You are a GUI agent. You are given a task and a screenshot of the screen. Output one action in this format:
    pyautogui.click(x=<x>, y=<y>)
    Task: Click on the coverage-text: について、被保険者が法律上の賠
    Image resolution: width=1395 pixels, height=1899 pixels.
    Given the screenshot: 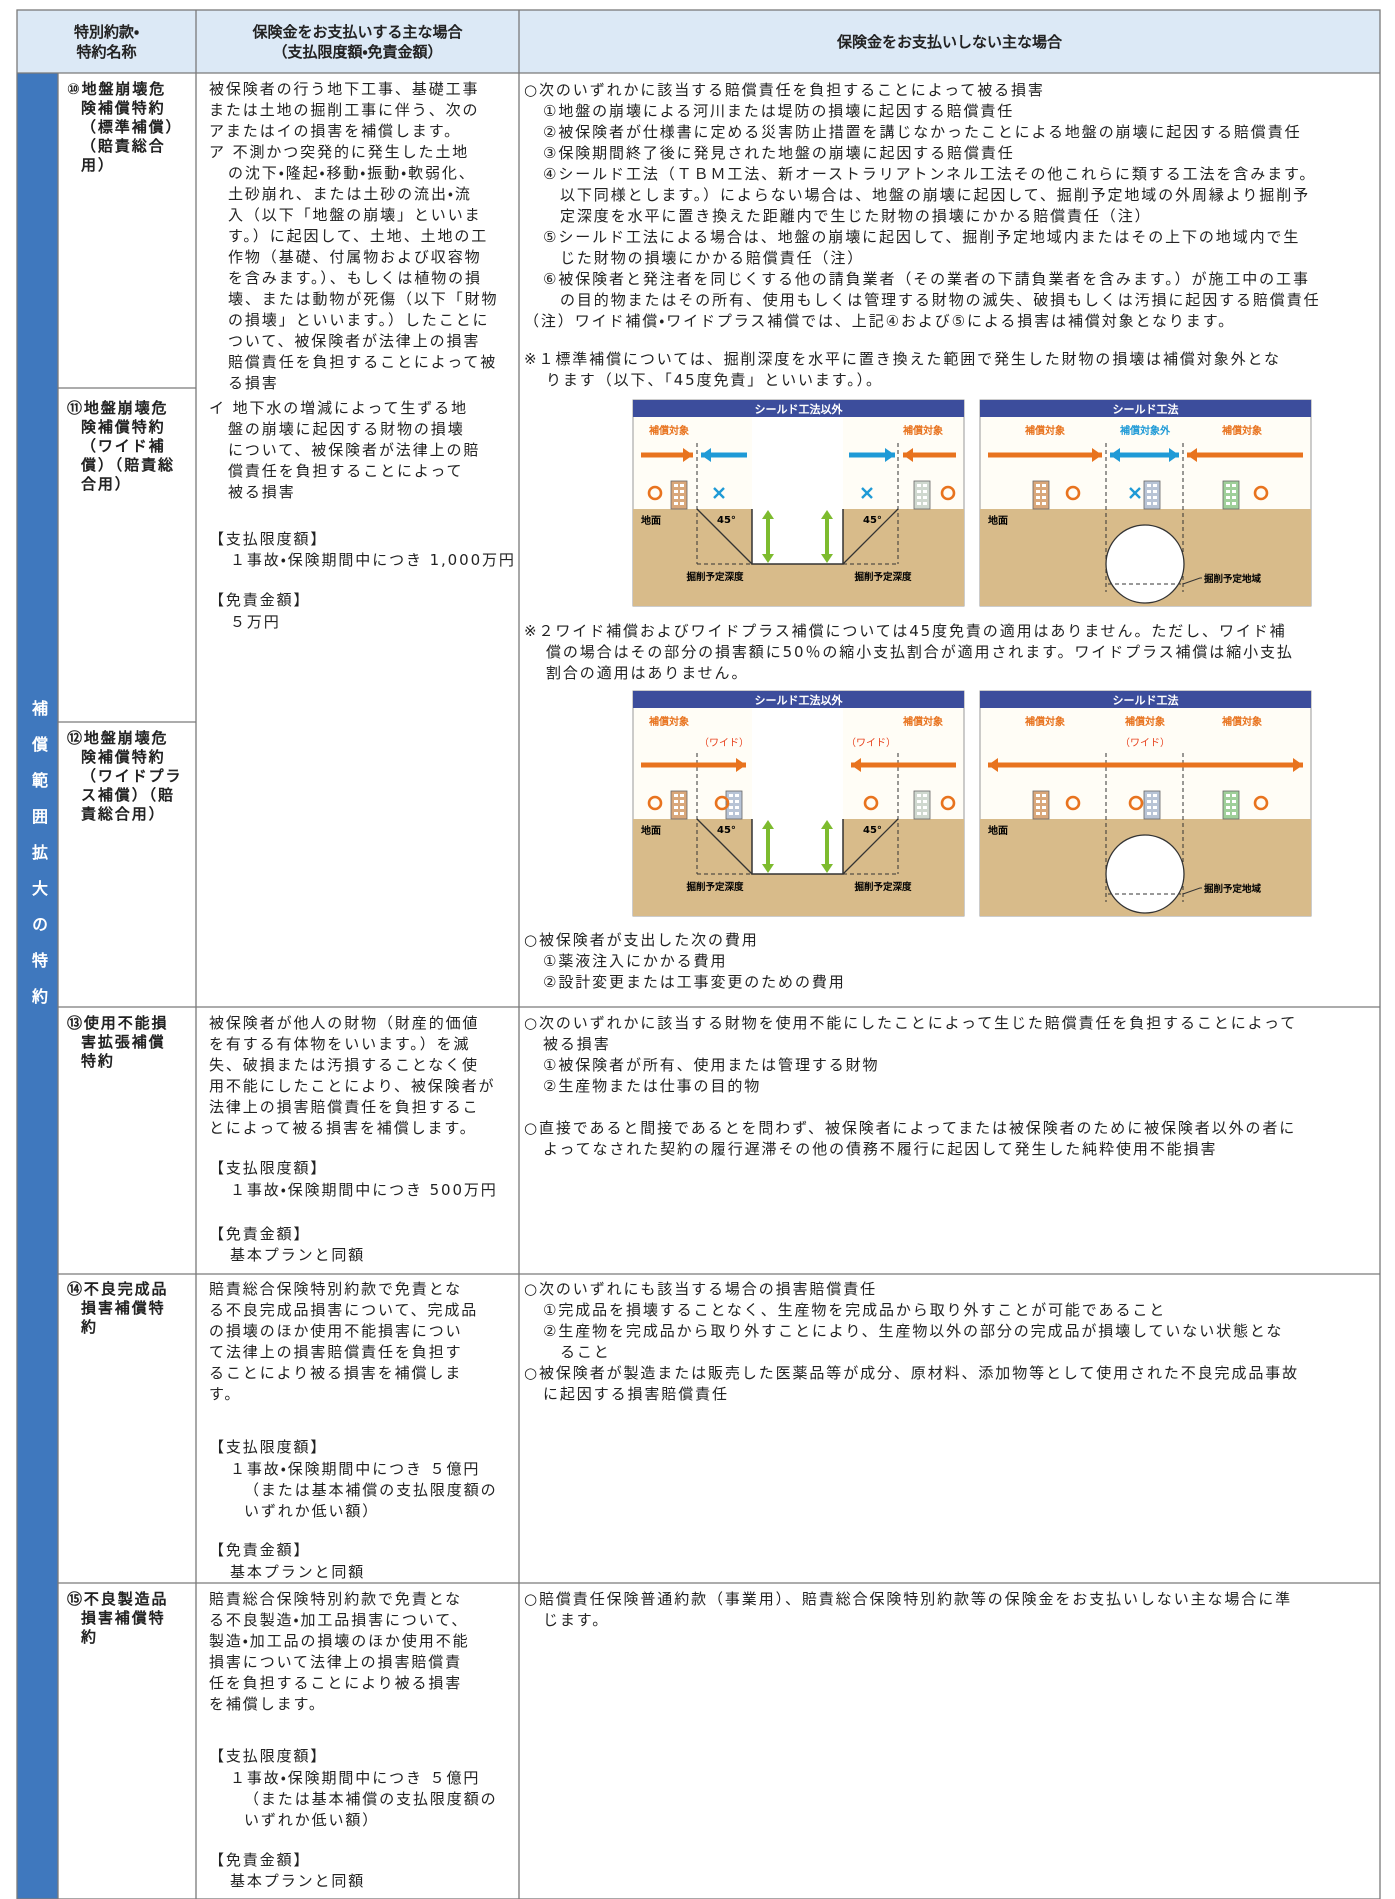 What is the action you would take?
    pyautogui.click(x=354, y=449)
    